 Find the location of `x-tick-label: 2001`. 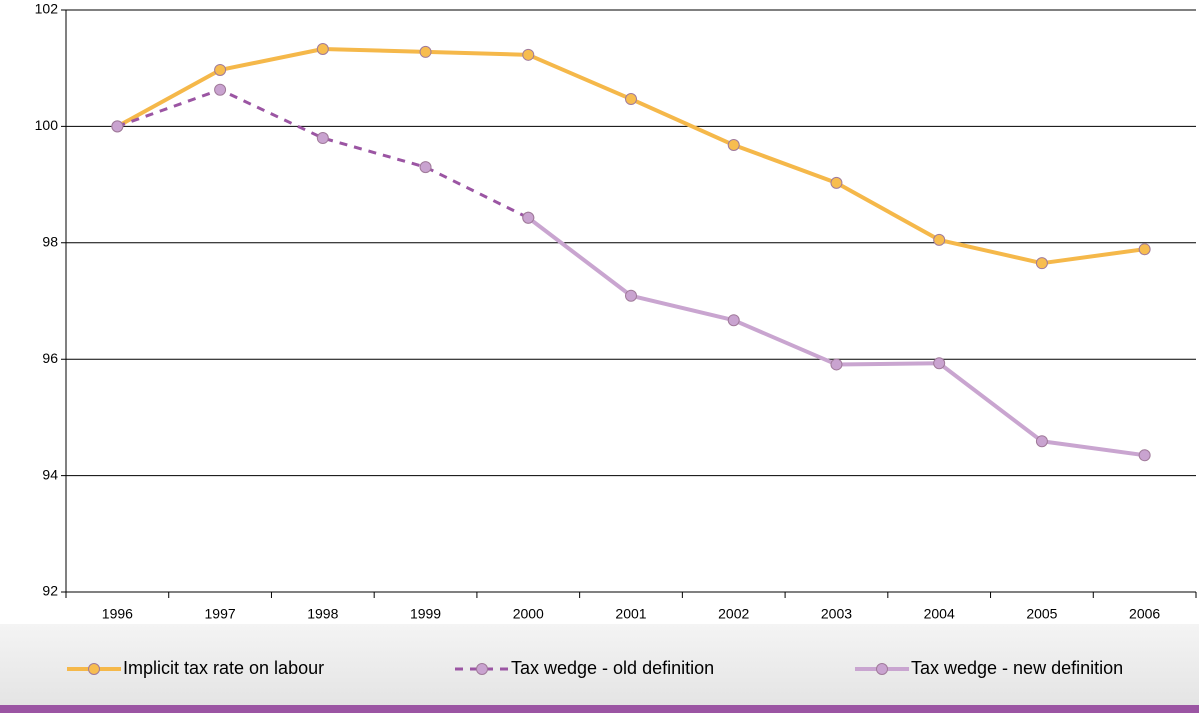

x-tick-label: 2001 is located at coordinates (630, 614).